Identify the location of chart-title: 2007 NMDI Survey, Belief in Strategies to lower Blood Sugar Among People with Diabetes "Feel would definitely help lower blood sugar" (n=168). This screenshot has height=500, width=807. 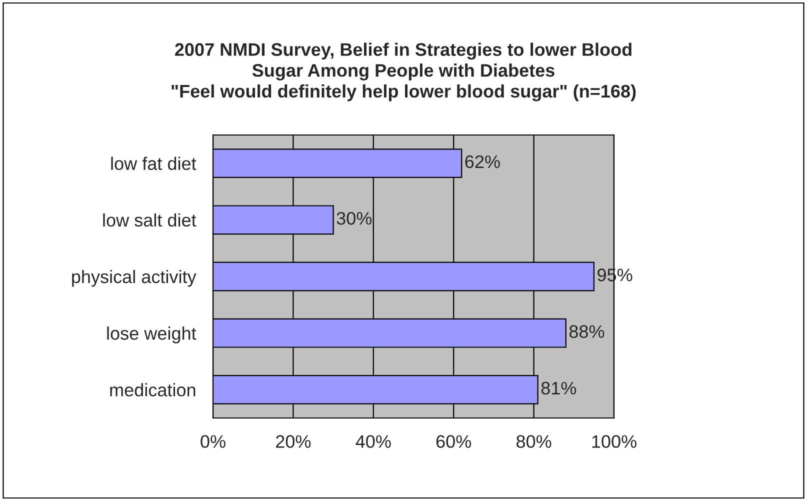
(404, 72).